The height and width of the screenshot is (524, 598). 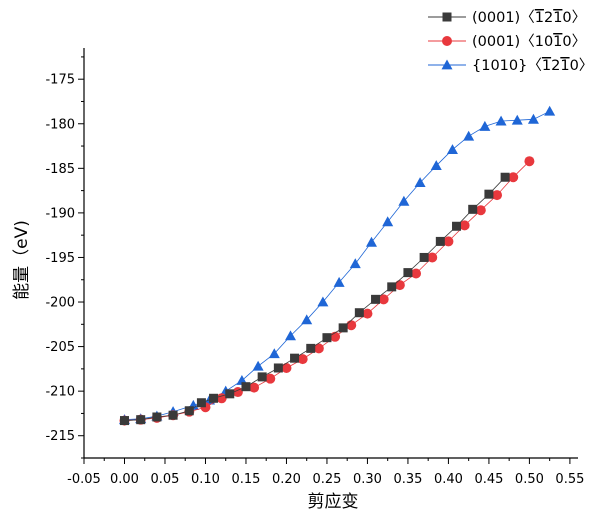 What do you see at coordinates (367, 479) in the screenshot?
I see `x-tick-label: 0.30` at bounding box center [367, 479].